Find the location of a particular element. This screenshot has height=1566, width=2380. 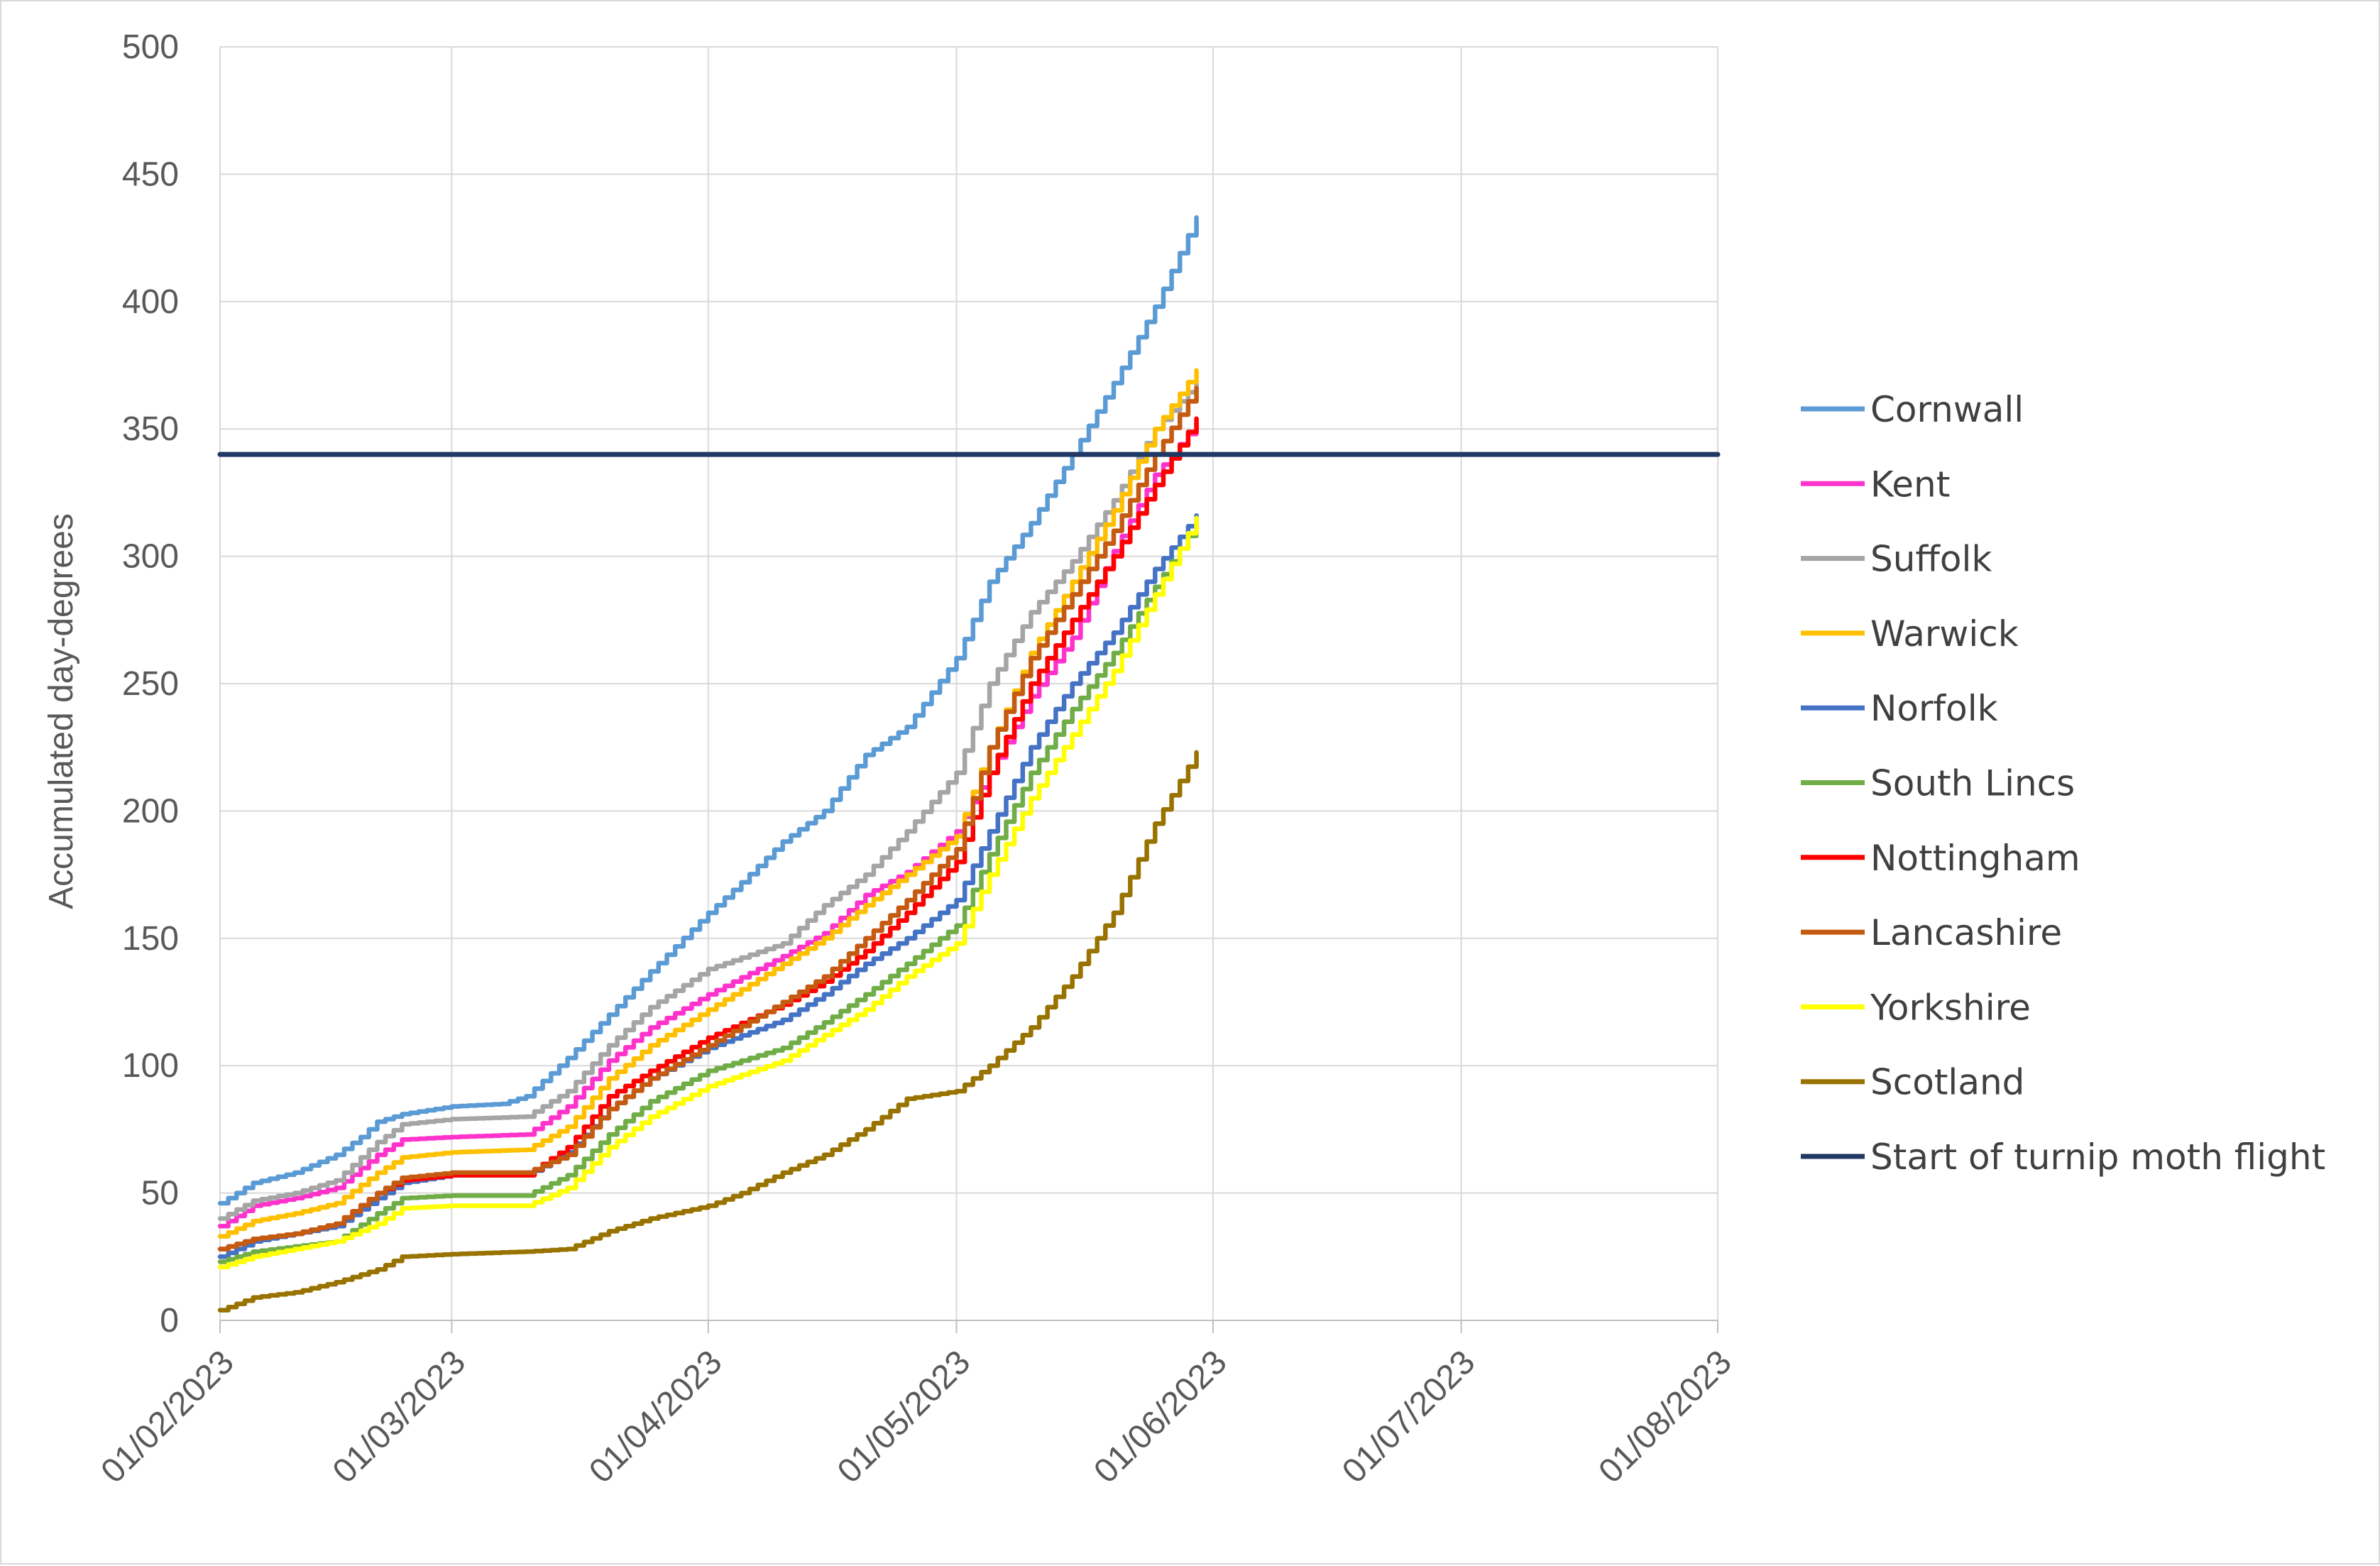

legend-label-lancashire: Lancashire is located at coordinates (1966, 932).